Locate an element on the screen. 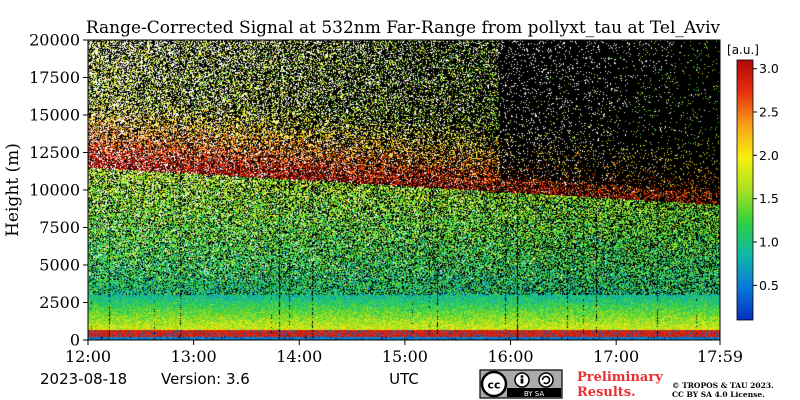 Image resolution: width=800 pixels, height=400 pixels. preliminary-label-line1: Preliminary is located at coordinates (620, 377).